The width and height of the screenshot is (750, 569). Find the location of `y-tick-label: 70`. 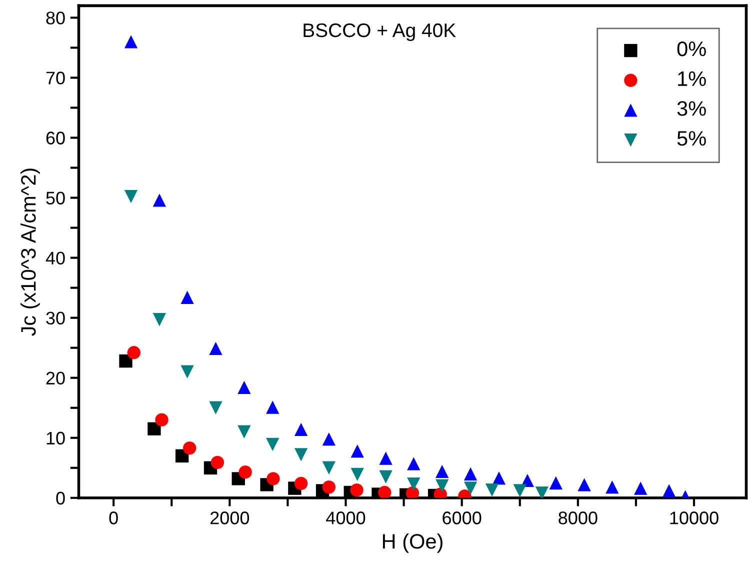

y-tick-label: 70 is located at coordinates (55, 78).